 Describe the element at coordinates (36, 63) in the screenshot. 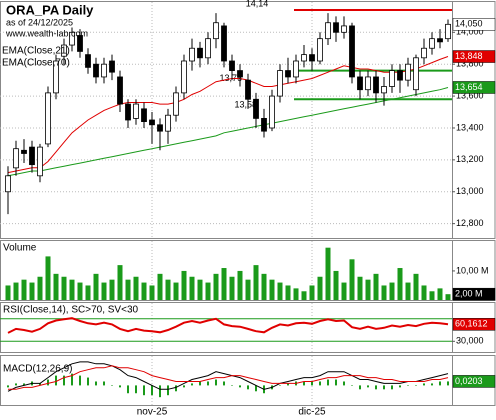

I see `legend-entry: EMA(Close,70)` at that location.